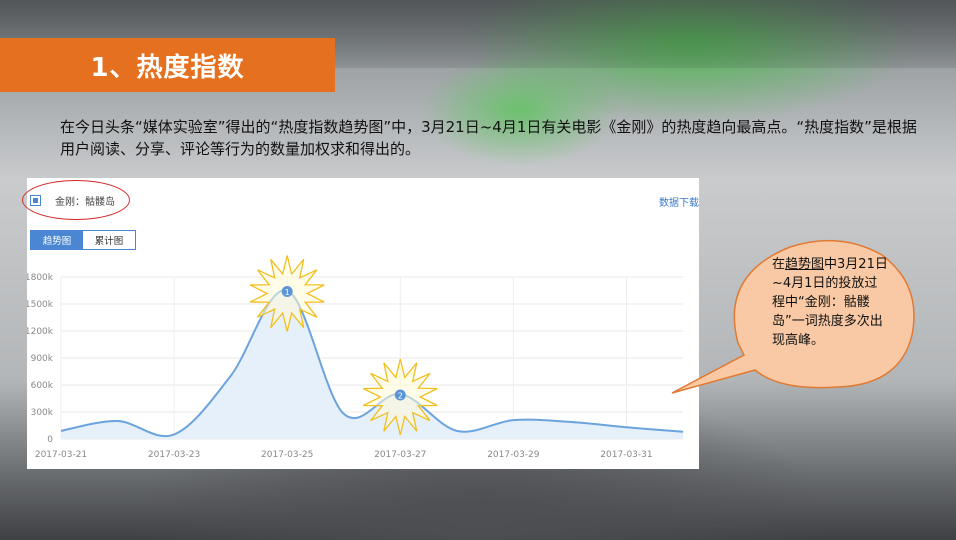 This screenshot has height=540, width=956. I want to click on y-tick-label: 0, so click(50, 440).